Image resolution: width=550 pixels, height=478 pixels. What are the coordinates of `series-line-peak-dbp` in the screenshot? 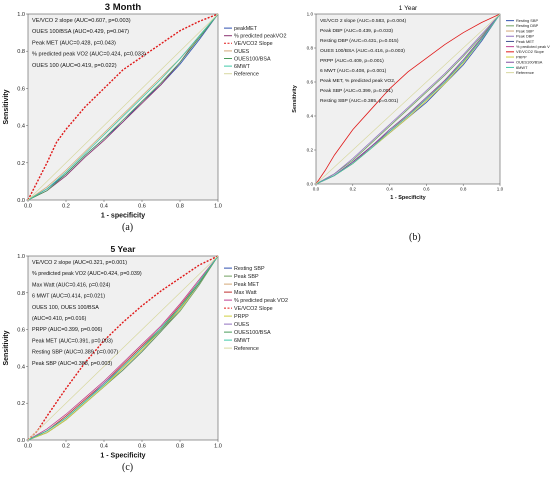 It's located at (408, 99).